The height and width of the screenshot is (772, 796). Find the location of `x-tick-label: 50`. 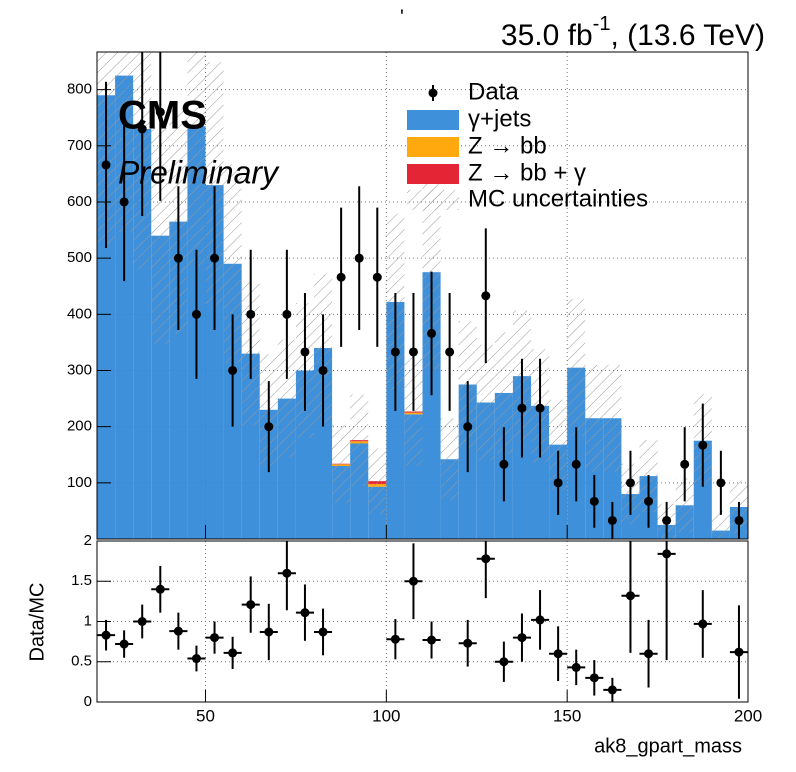

x-tick-label: 50 is located at coordinates (205, 715).